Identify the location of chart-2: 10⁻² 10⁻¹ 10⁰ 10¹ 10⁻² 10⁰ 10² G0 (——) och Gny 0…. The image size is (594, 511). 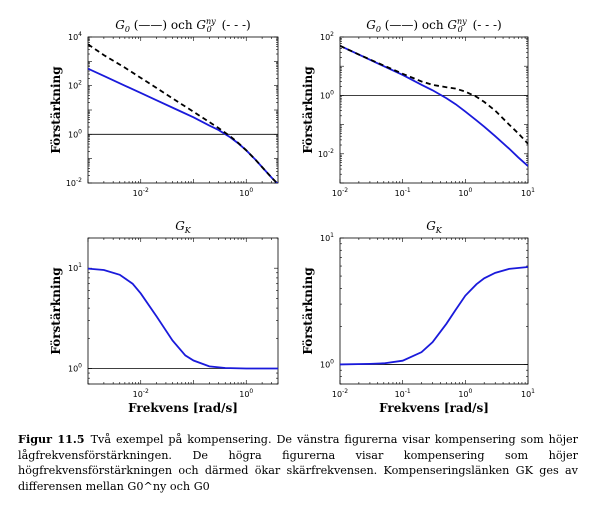
(418, 107).